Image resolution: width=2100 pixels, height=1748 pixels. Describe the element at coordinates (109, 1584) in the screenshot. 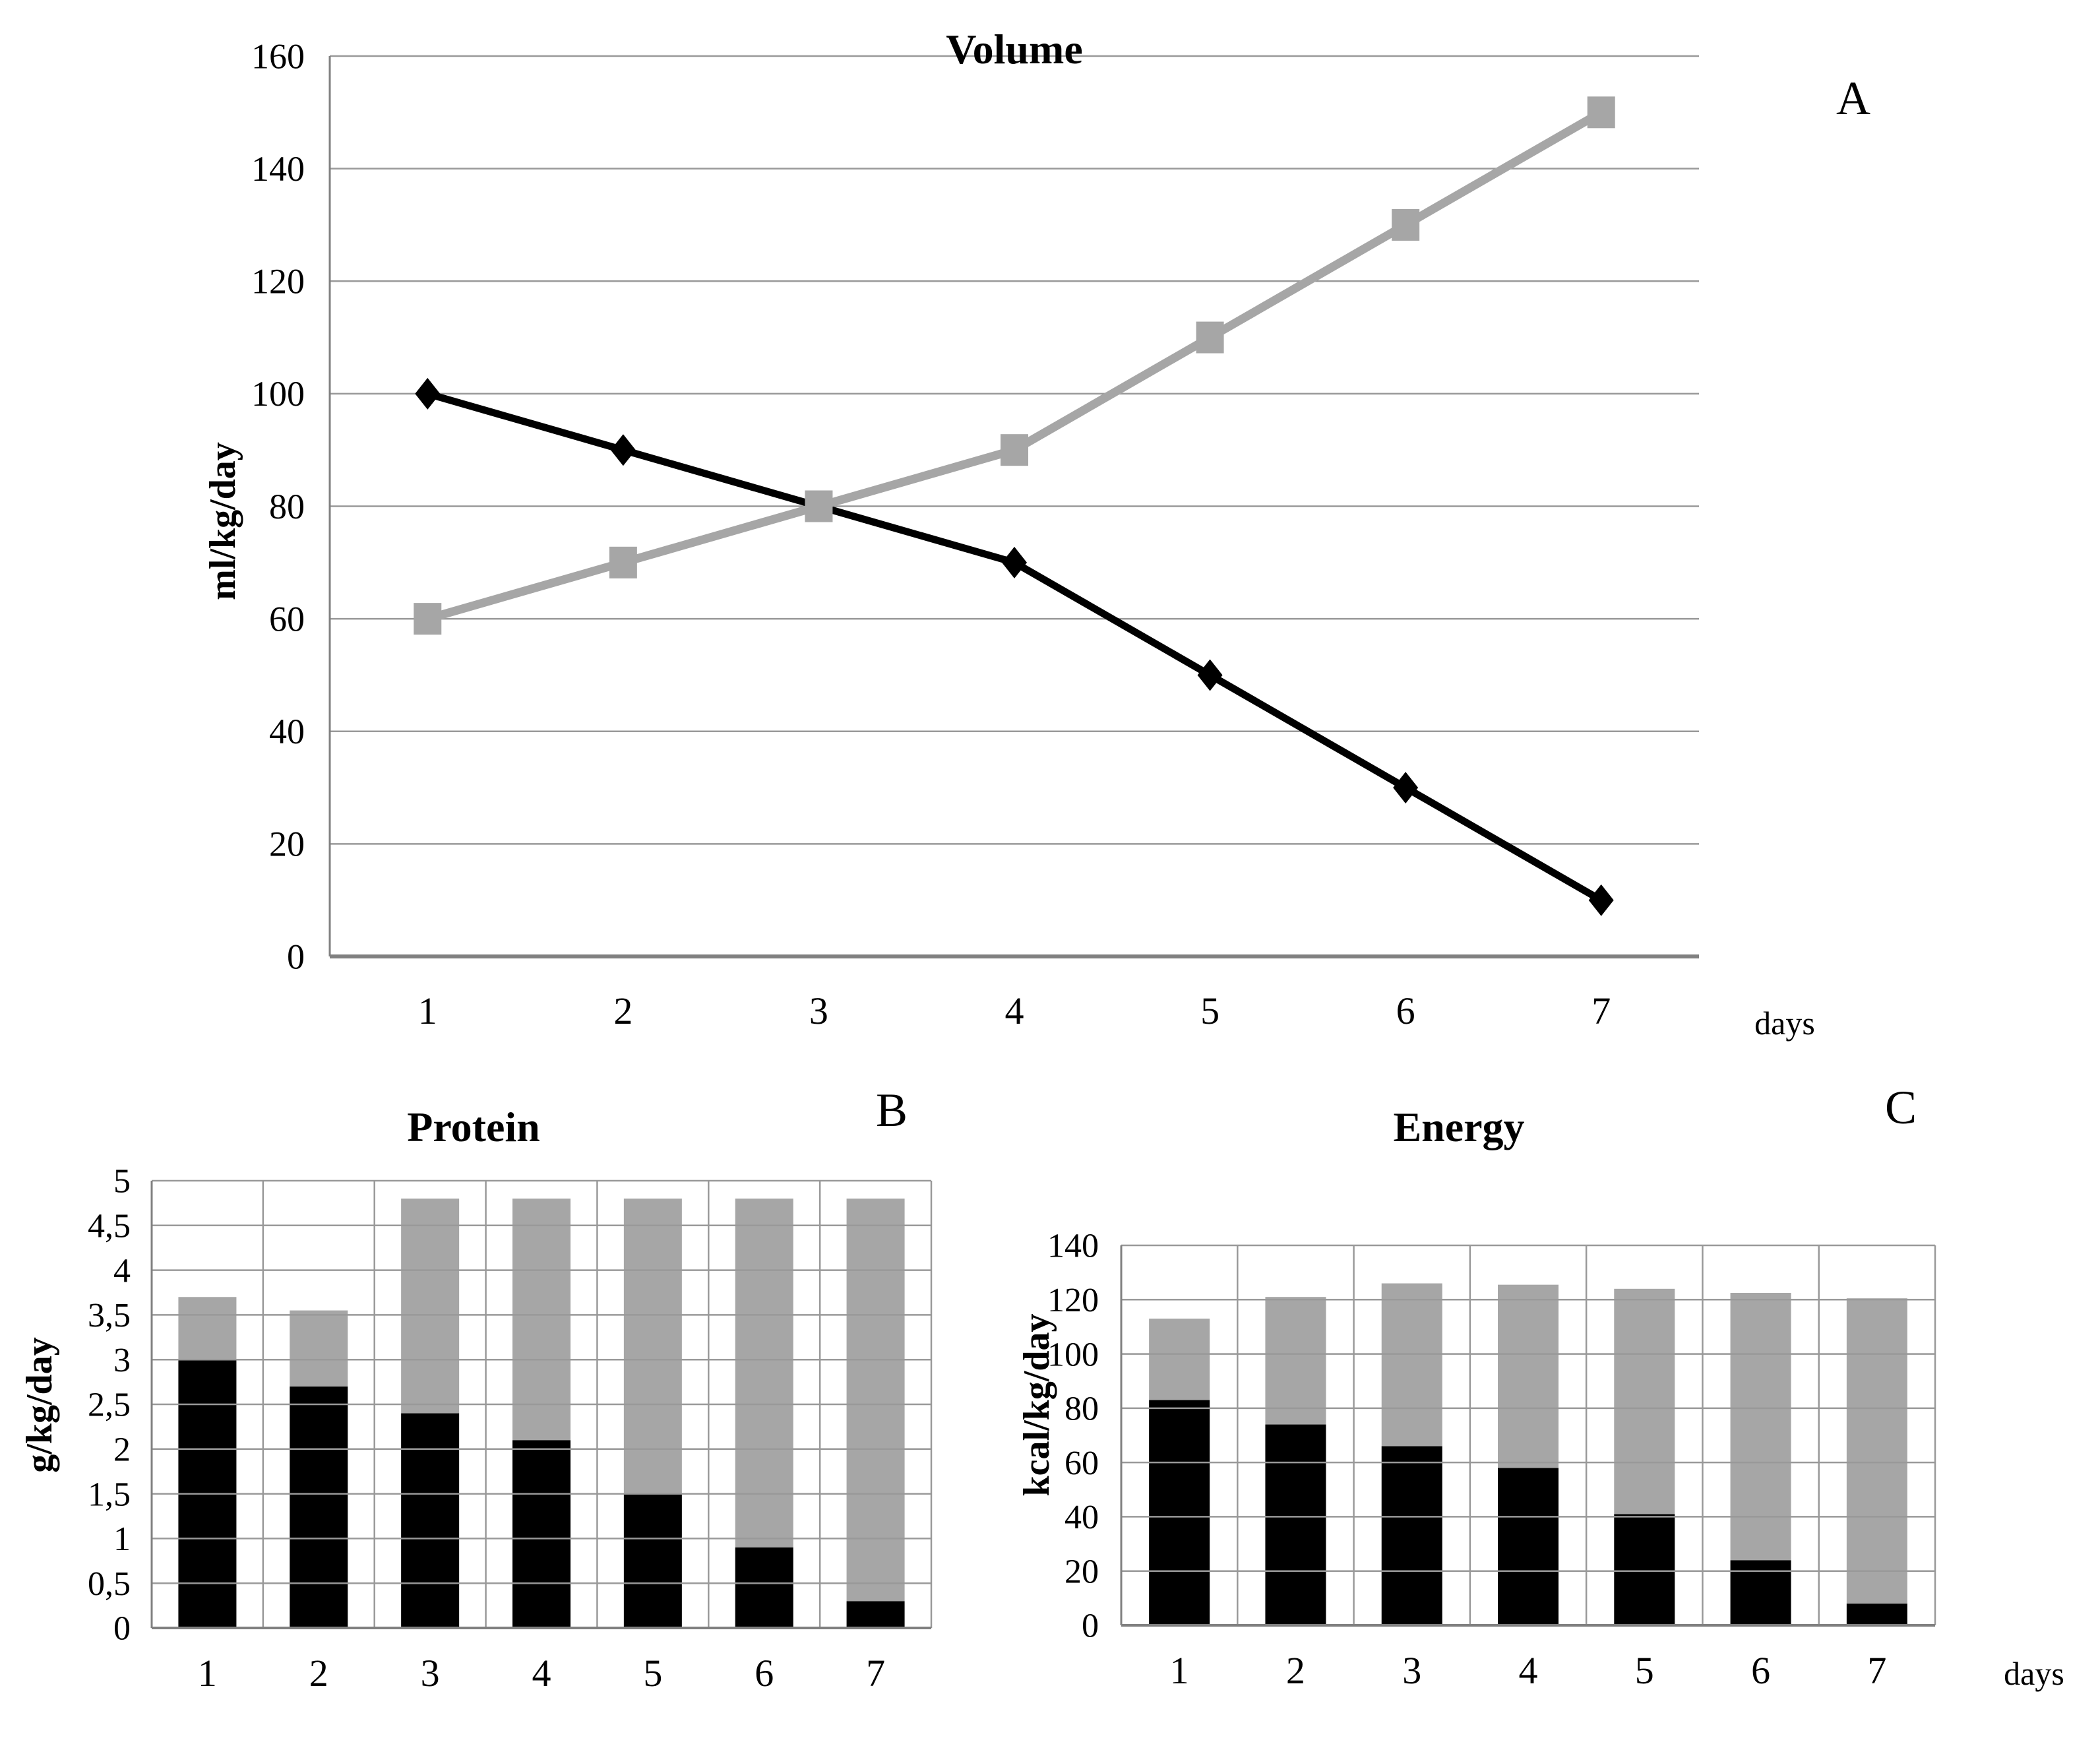

I see `y-tick-label: 0,5` at that location.